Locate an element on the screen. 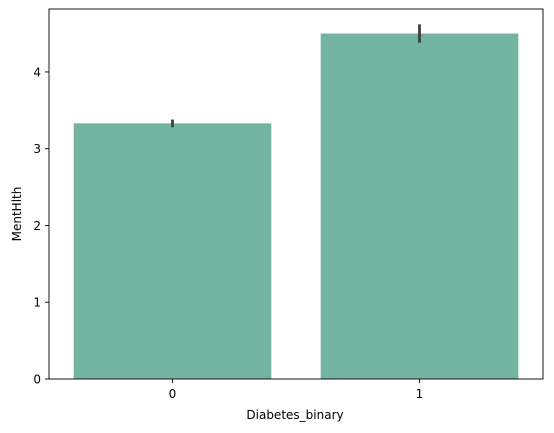 This screenshot has width=554, height=433. x-axis-label: Diabetes_binary is located at coordinates (294, 415).